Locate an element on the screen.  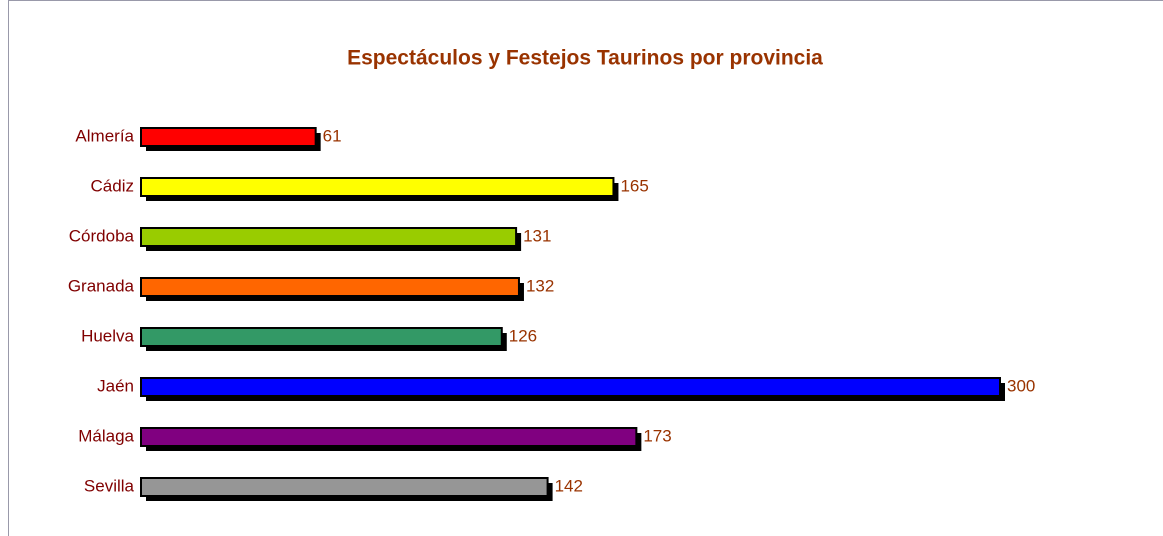
value-label: 142 is located at coordinates (569, 485).